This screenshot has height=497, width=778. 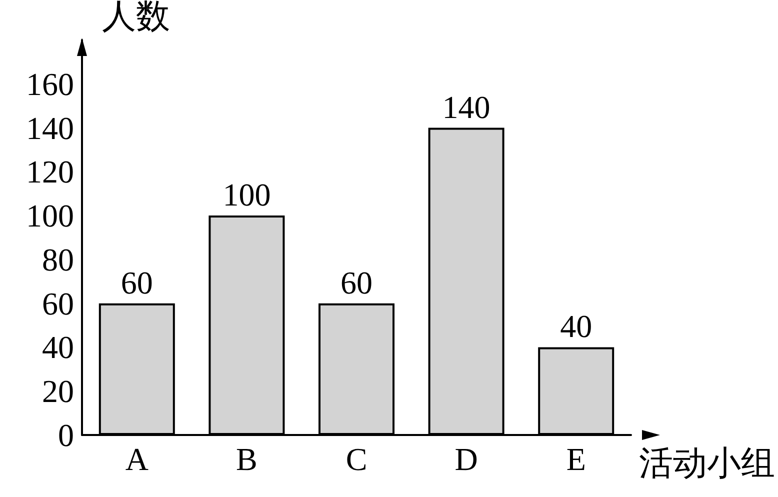 I want to click on data-label: 140, so click(x=466, y=106).